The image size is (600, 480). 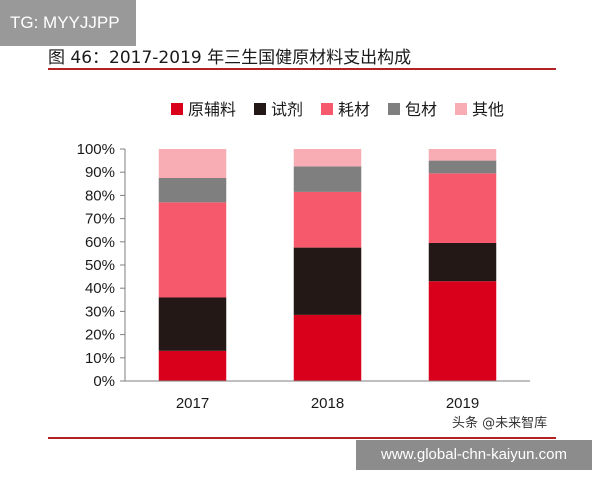 I want to click on tag-badge: TG: MYYJJPP, so click(x=68, y=23).